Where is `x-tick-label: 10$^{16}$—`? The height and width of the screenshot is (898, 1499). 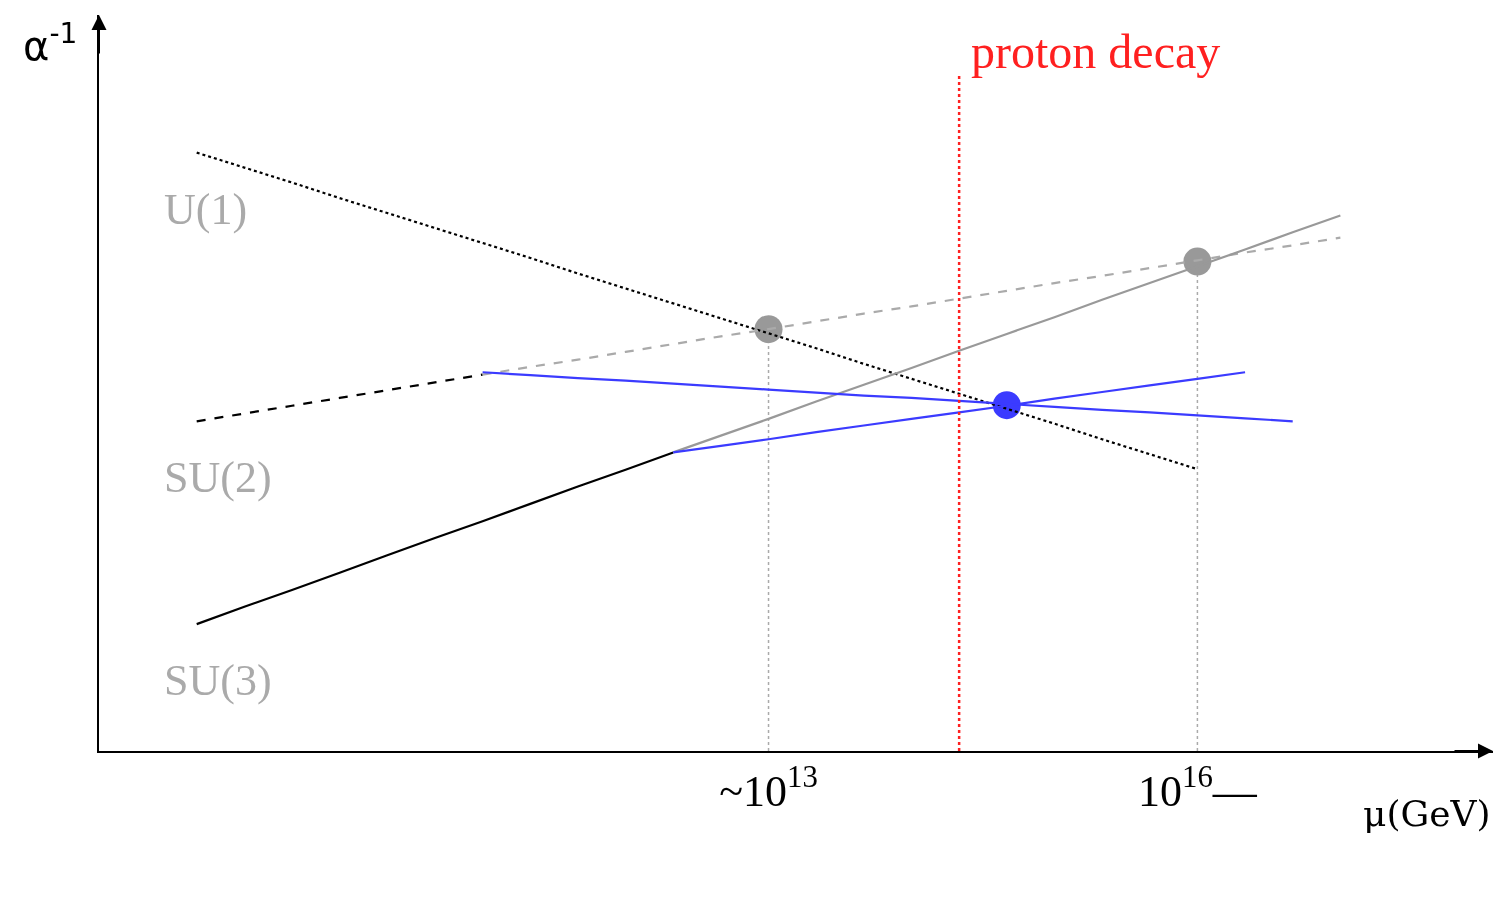
x-tick-label: 10$^{16}$— is located at coordinates (1198, 788).